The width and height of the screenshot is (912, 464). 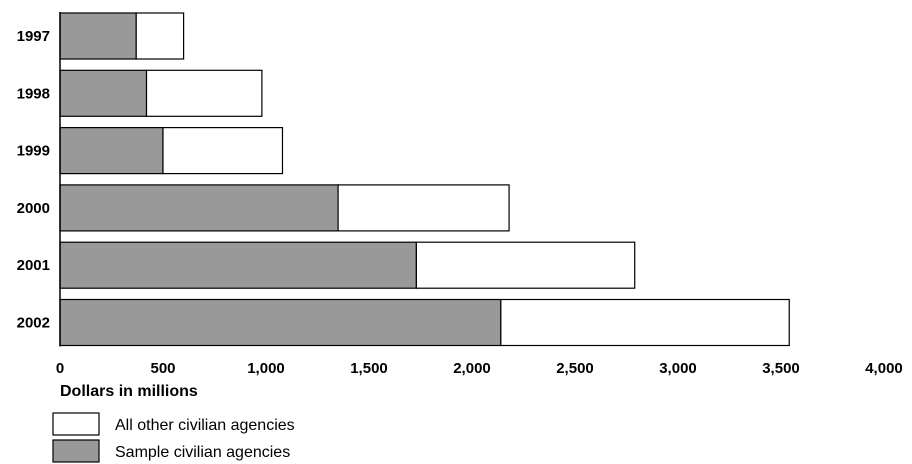 I want to click on y-tick-label-2002: 2002, so click(x=33, y=323).